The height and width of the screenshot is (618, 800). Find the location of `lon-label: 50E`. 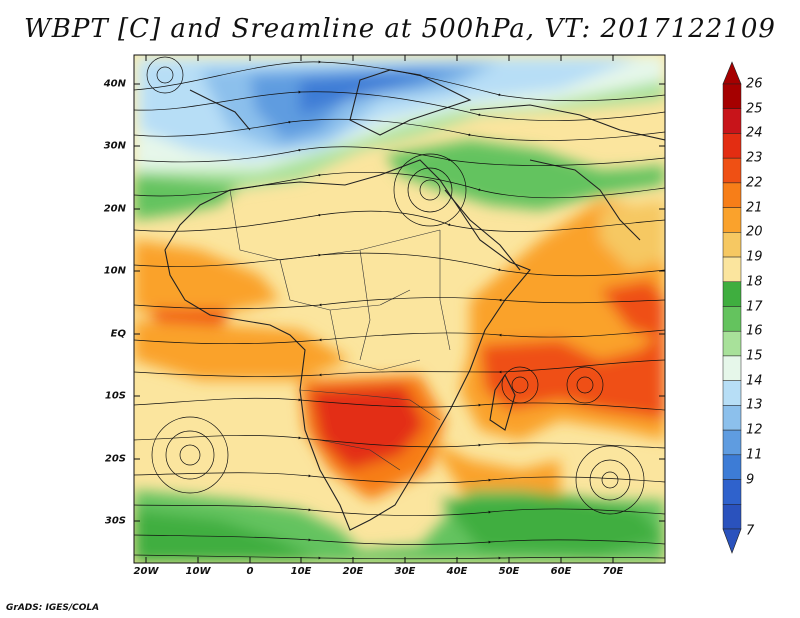

lon-label: 50E is located at coordinates (509, 571).